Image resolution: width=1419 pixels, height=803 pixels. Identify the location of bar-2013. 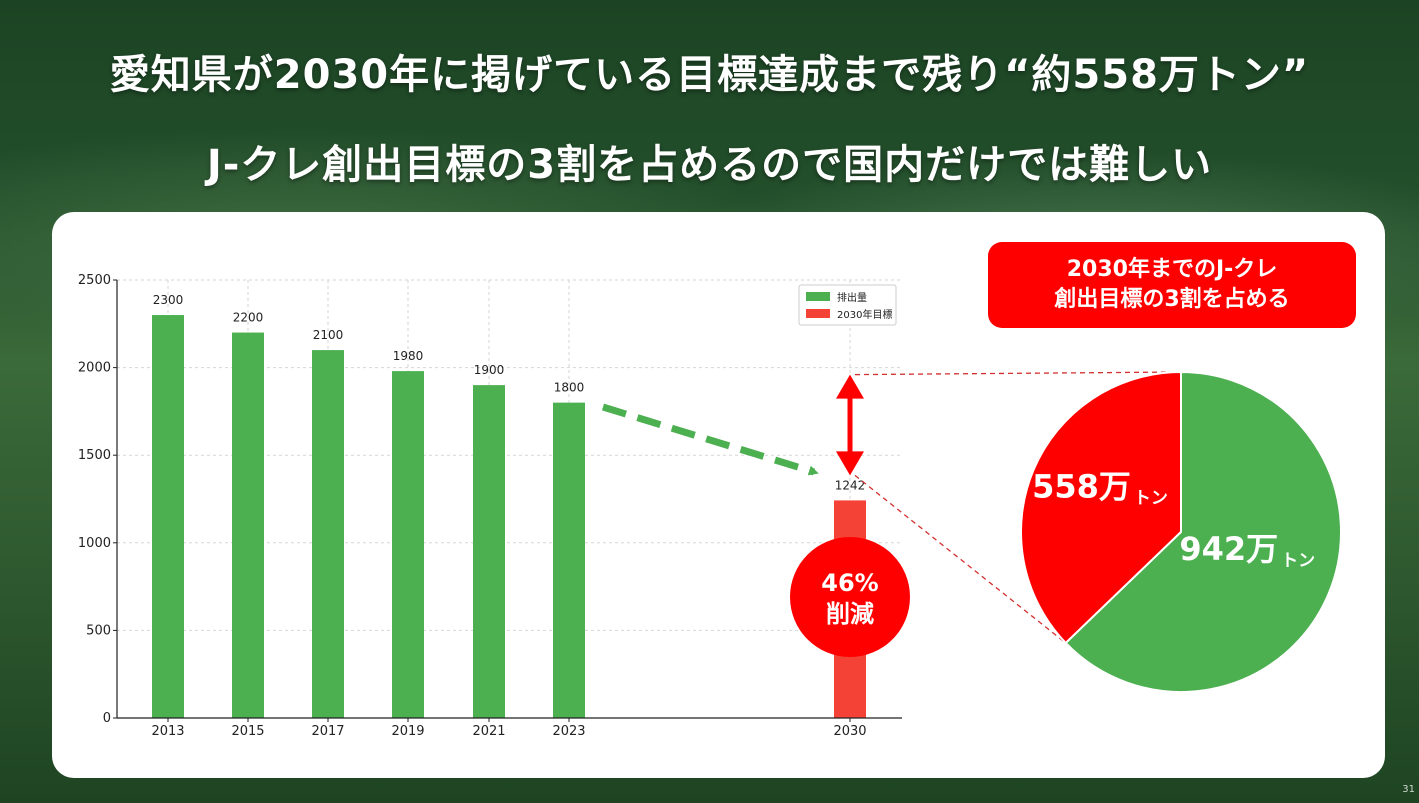
(168, 516).